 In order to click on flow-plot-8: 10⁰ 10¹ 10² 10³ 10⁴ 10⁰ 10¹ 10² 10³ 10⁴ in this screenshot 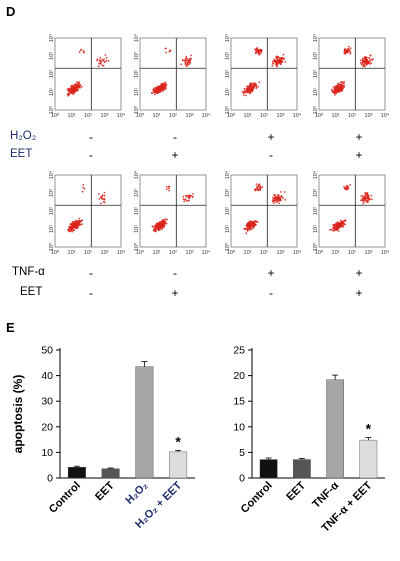, I will do `click(351, 213)`.